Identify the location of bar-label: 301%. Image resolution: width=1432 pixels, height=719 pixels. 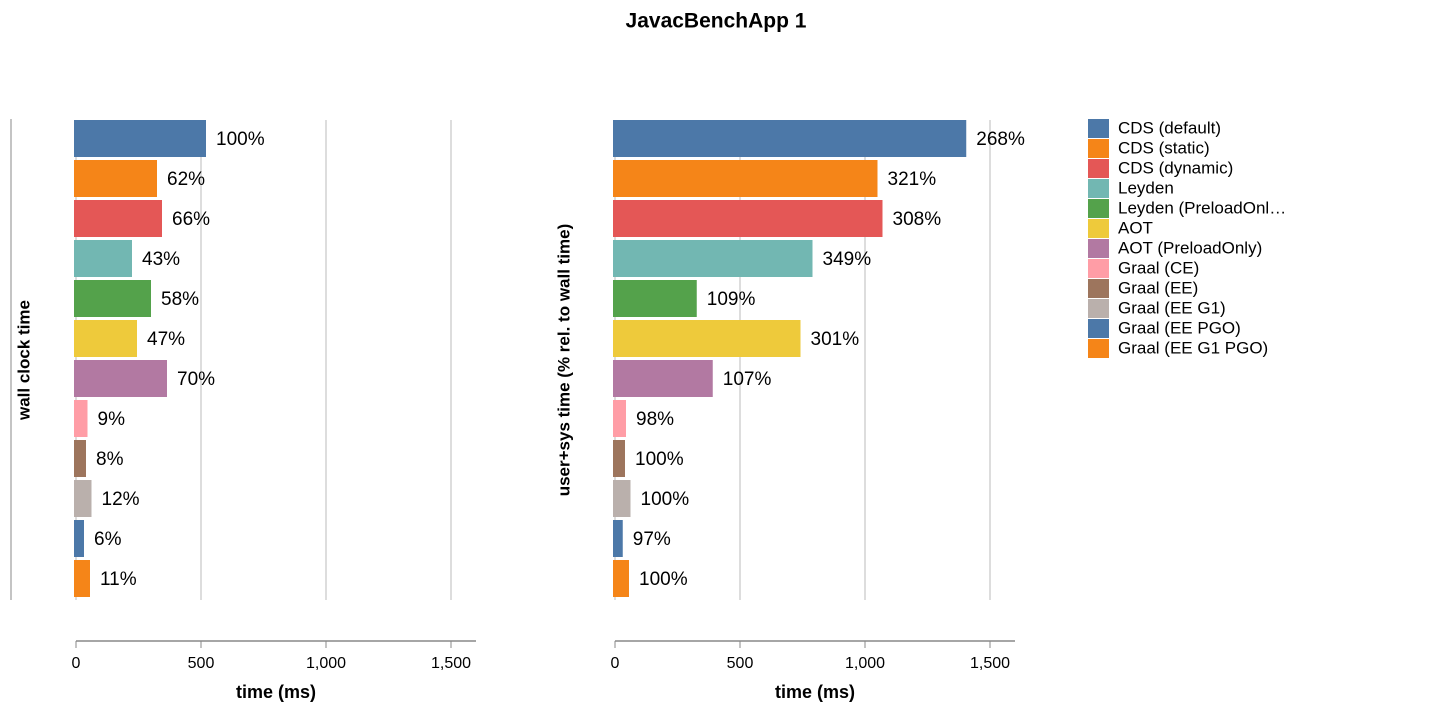
(835, 339).